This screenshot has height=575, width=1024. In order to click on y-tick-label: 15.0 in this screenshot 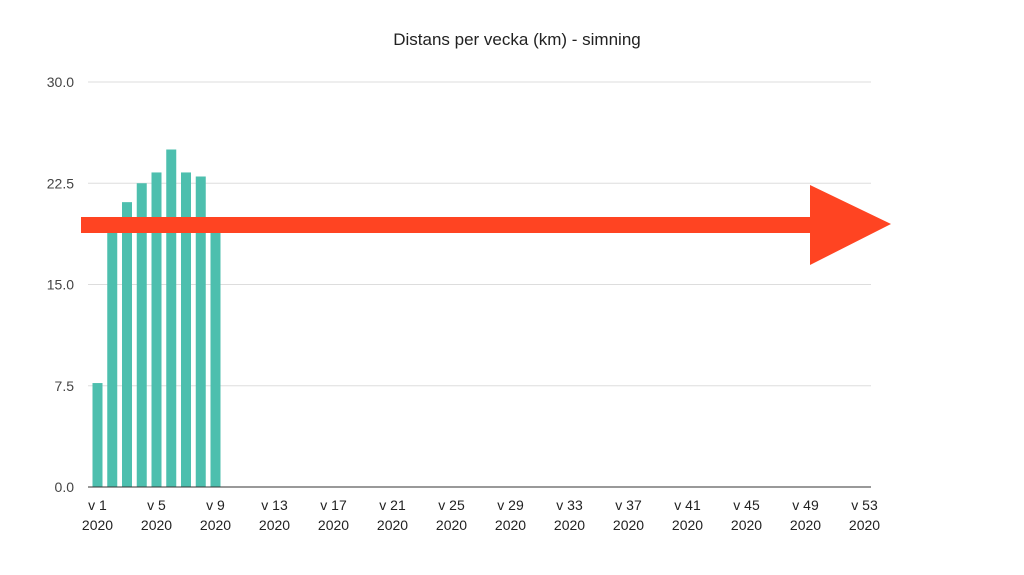, I will do `click(60, 285)`.